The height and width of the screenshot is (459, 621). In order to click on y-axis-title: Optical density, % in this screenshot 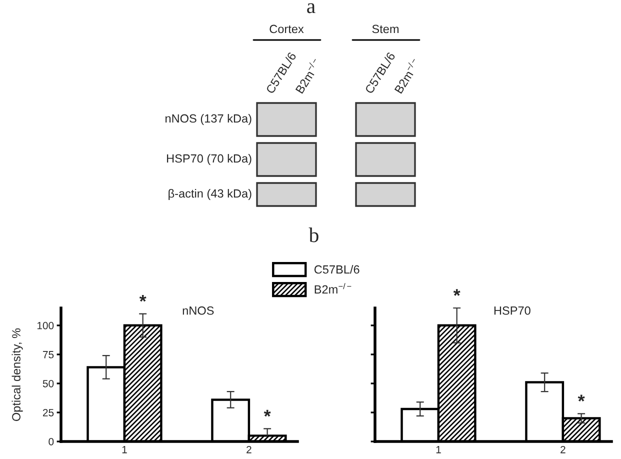, I will do `click(17, 374)`.